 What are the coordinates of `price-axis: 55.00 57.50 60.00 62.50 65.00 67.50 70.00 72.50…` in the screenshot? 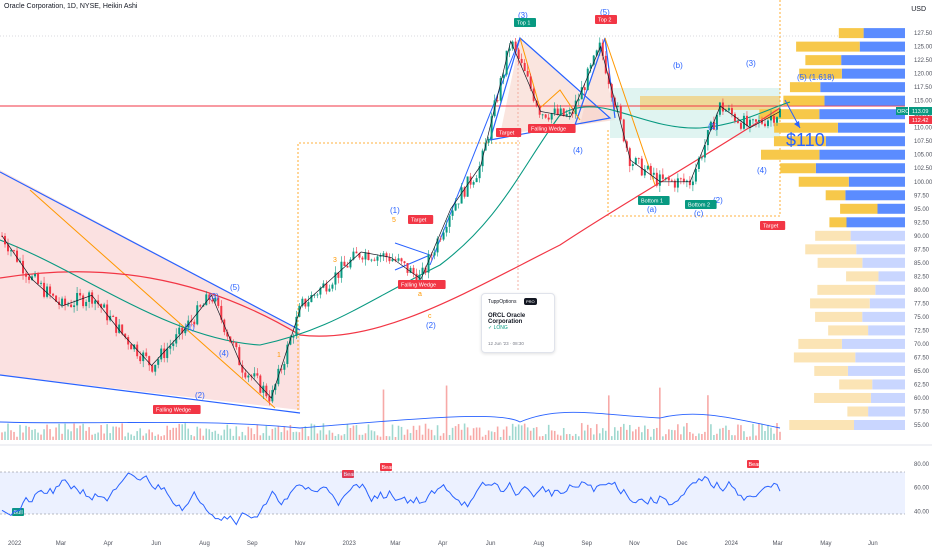 It's located at (923, 230).